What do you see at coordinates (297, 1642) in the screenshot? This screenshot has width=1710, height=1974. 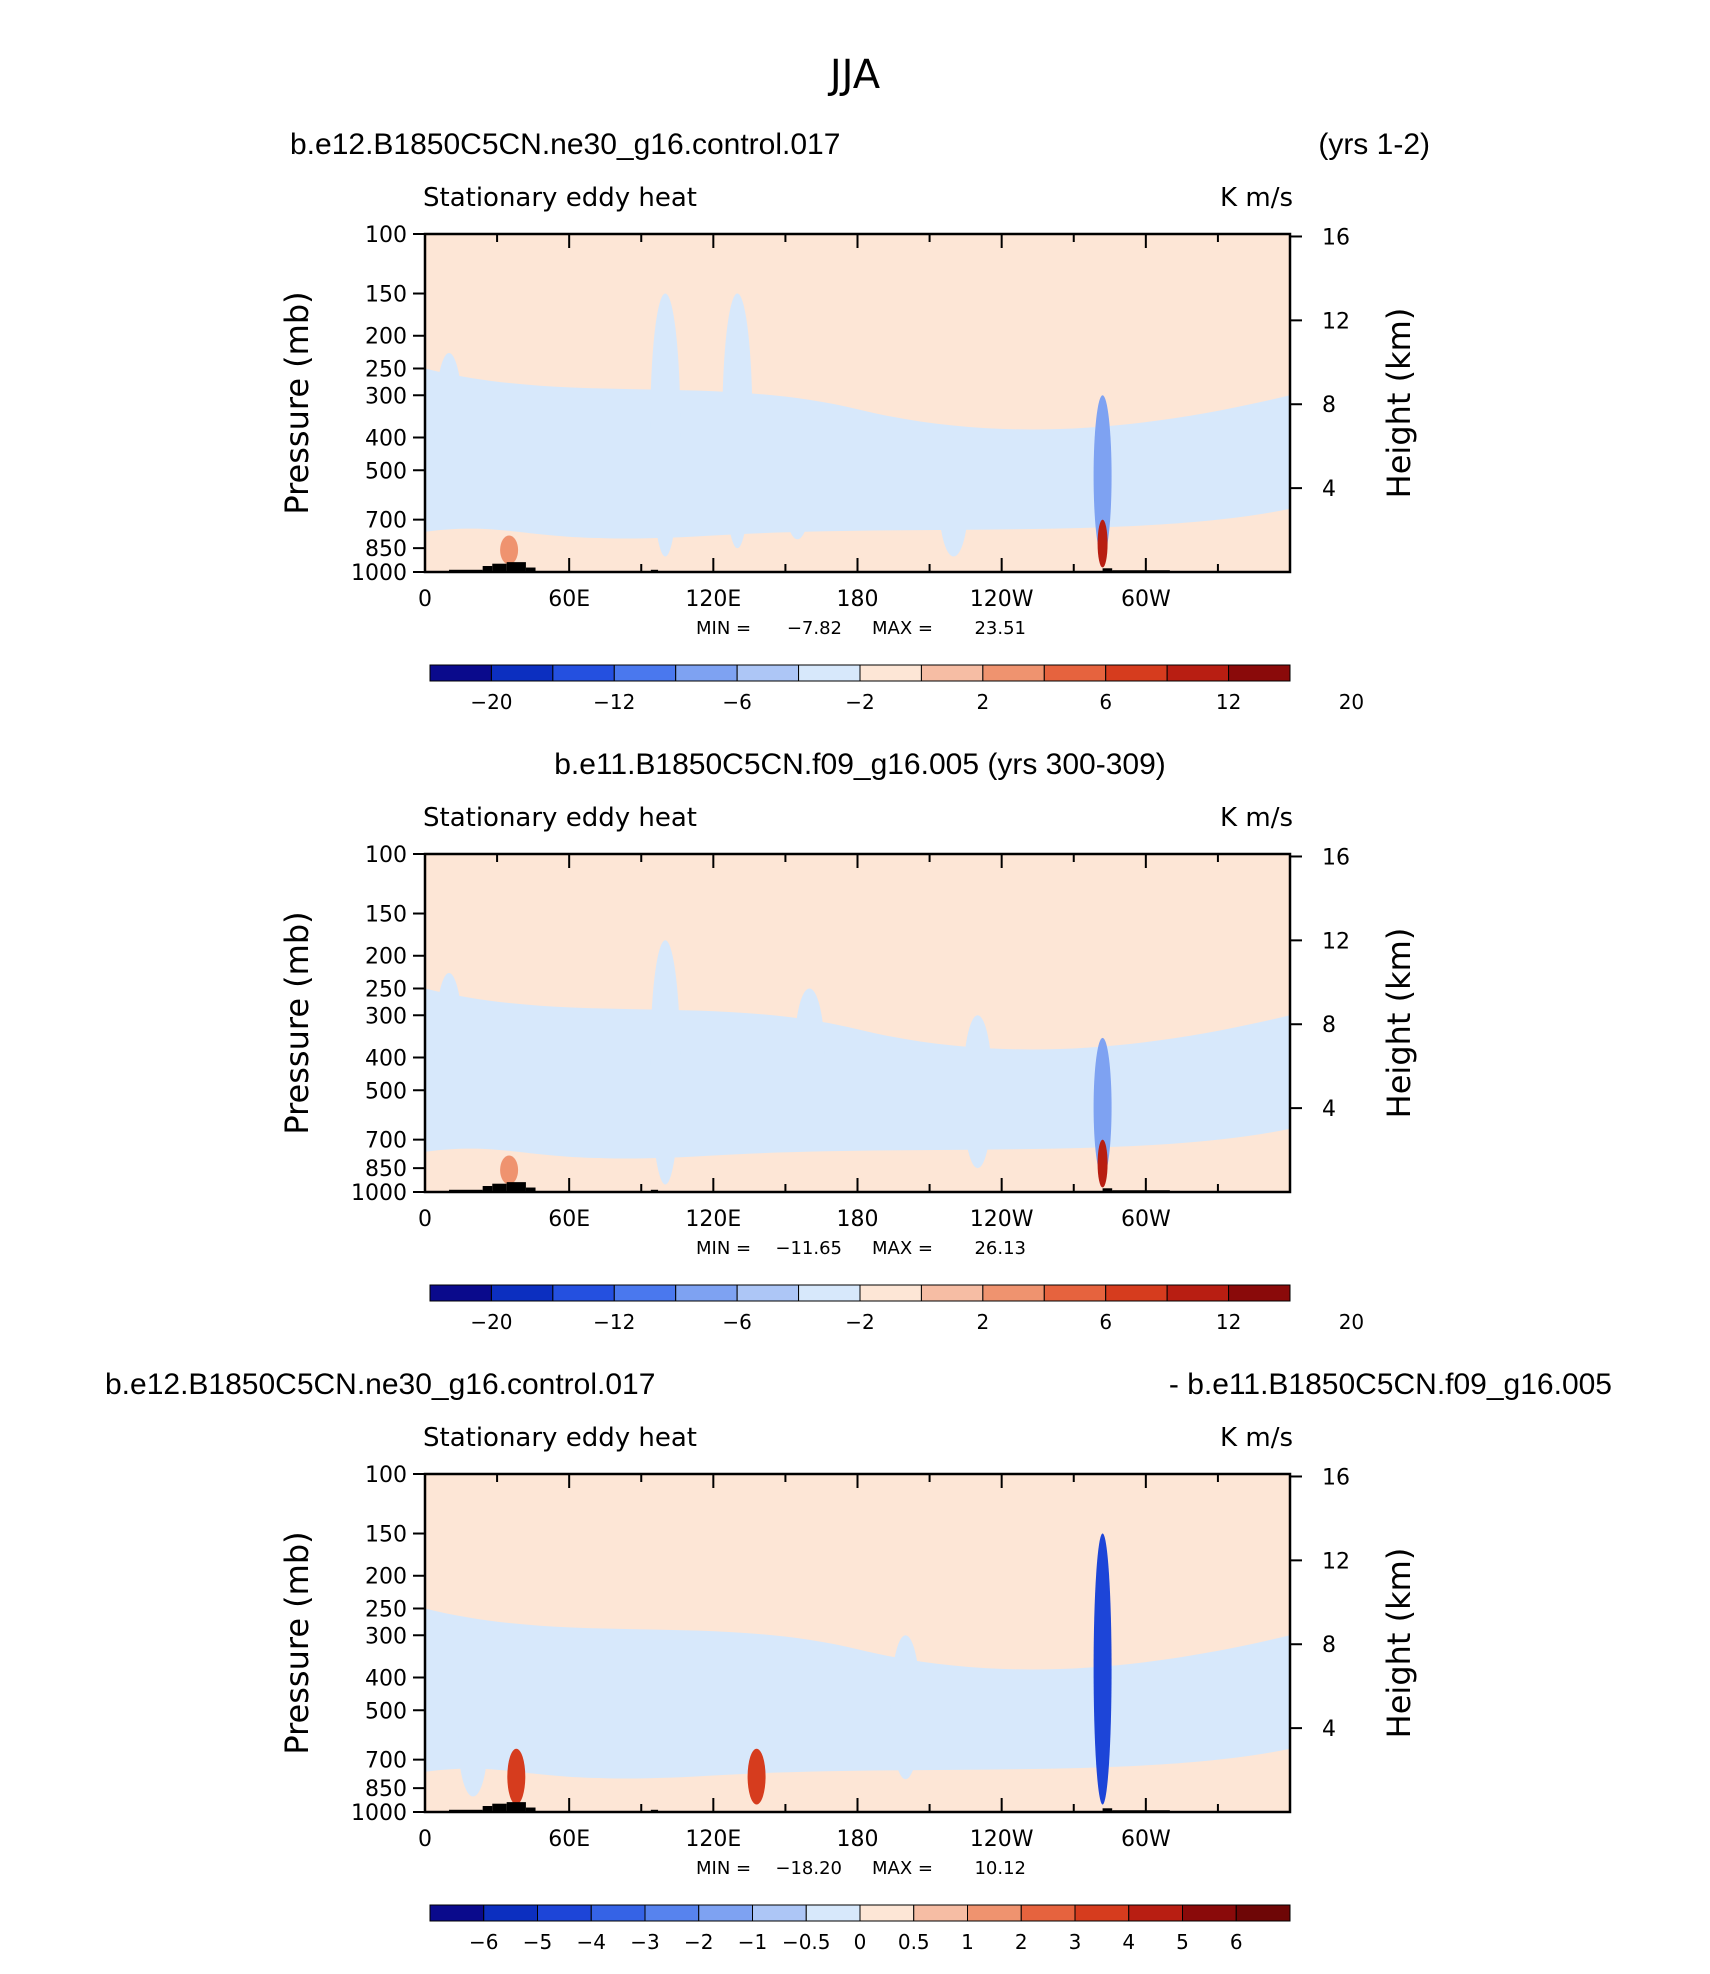 I see `y-axis-label: Pressure (mb)` at bounding box center [297, 1642].